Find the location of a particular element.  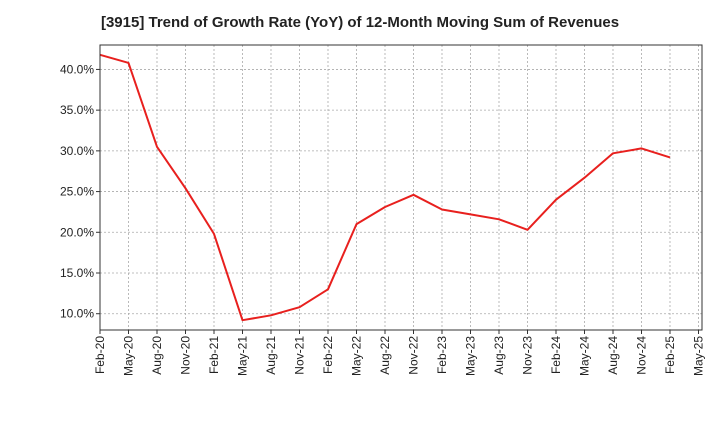

x-tick-label: Aug-23 is located at coordinates (499, 355).